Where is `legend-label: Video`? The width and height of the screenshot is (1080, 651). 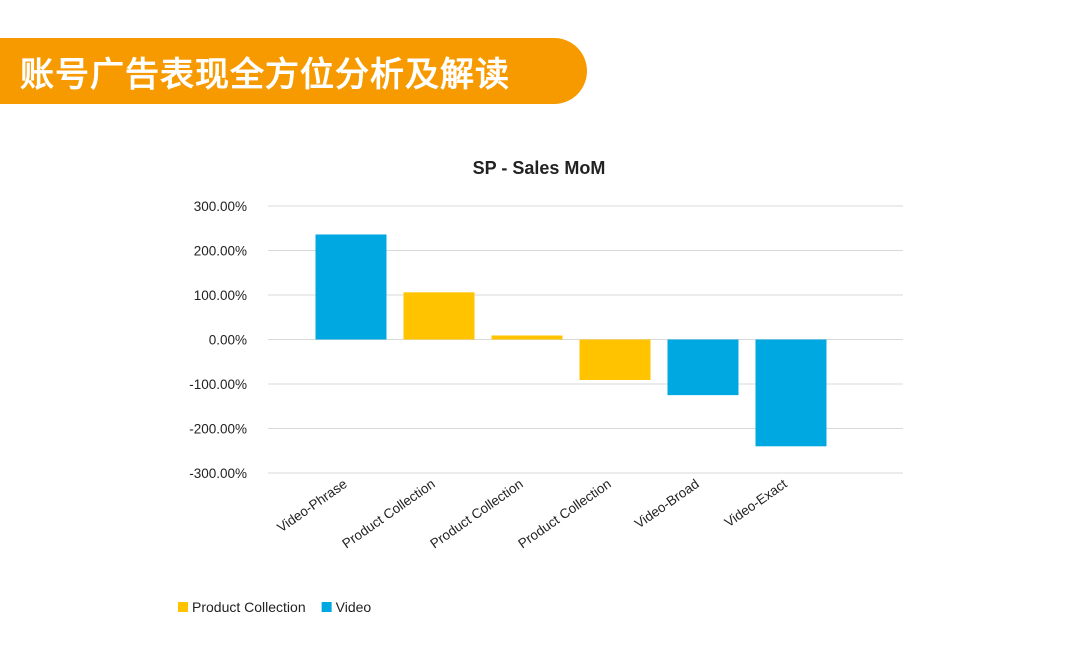
legend-label: Video is located at coordinates (354, 607).